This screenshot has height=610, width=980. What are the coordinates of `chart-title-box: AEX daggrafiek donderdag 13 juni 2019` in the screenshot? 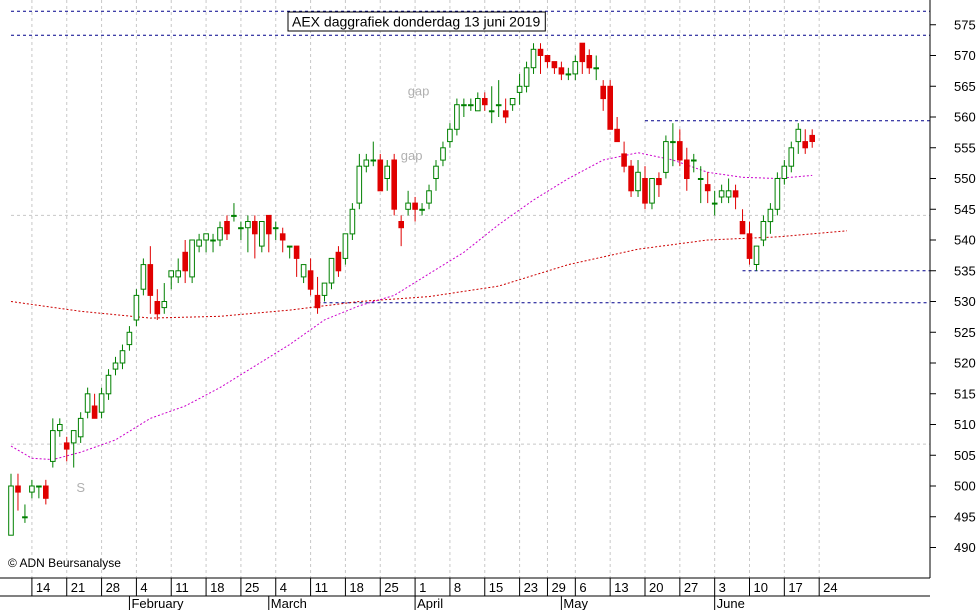 It's located at (416, 21).